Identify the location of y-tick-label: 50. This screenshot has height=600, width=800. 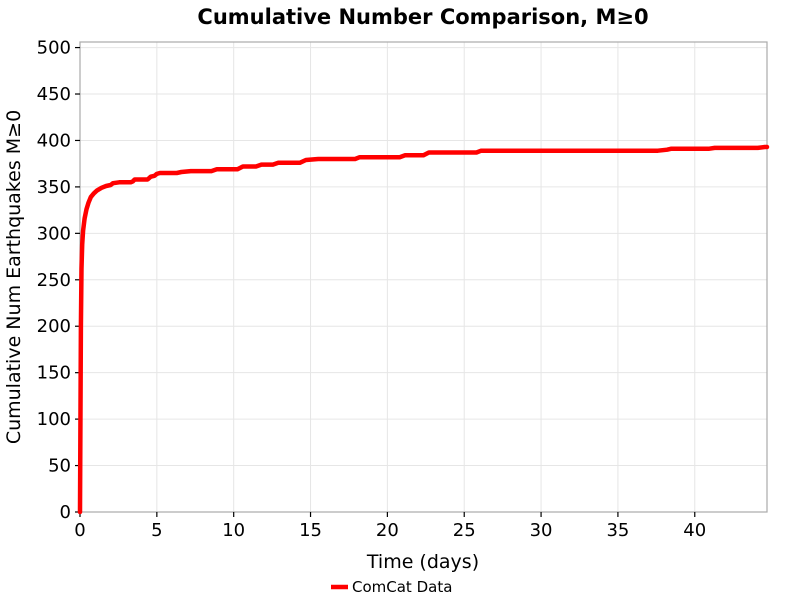
(59, 466).